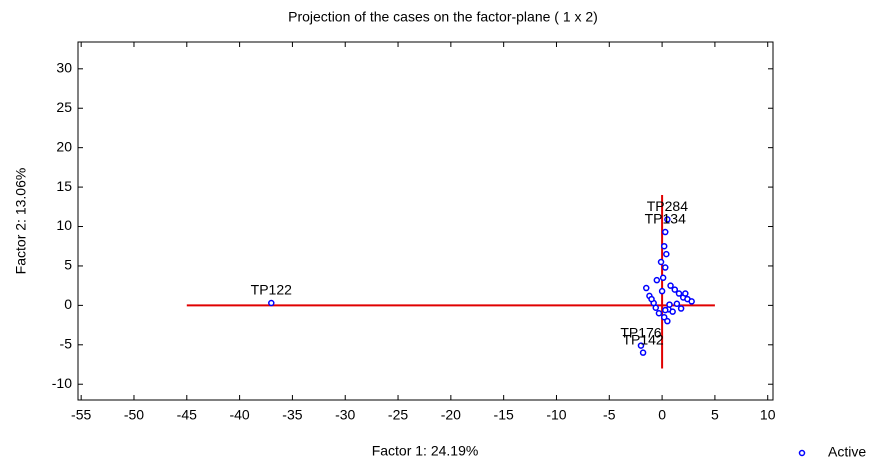 The image size is (886, 464). Describe the element at coordinates (64, 107) in the screenshot. I see `y-tick-label: 25` at that location.